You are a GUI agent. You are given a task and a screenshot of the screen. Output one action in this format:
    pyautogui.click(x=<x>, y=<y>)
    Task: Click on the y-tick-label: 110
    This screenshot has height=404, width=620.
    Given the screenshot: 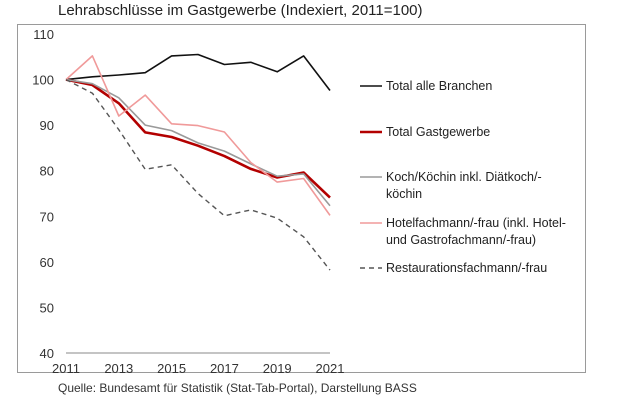 What is the action you would take?
    pyautogui.click(x=43, y=34)
    